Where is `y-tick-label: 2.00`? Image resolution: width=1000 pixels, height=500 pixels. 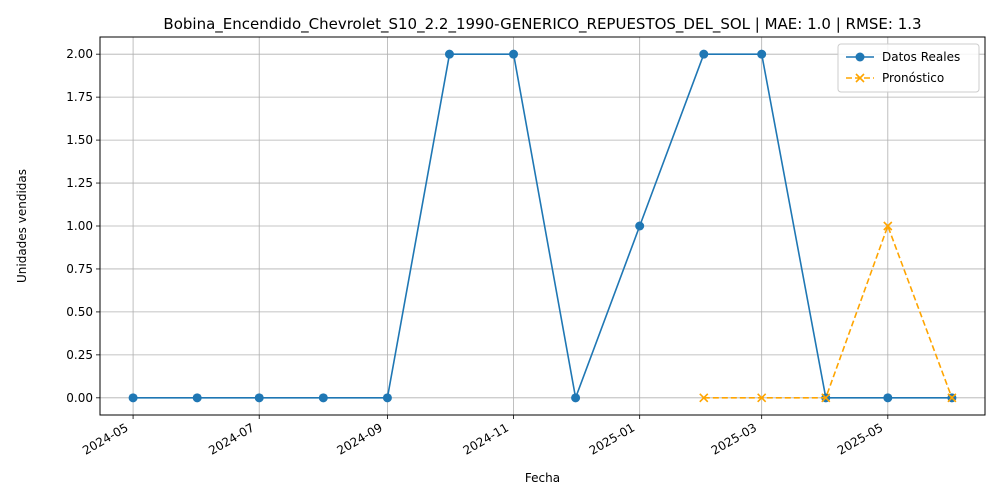
y-tick-label: 2.00 is located at coordinates (79, 54).